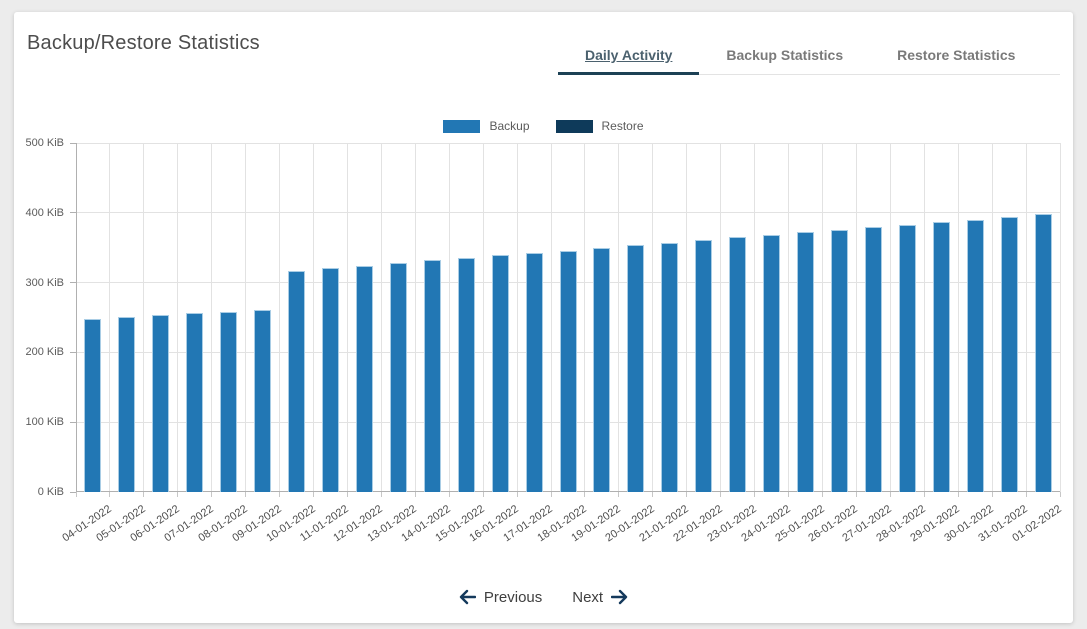 The image size is (1087, 629). I want to click on bar-backup-25-01-2022, so click(806, 362).